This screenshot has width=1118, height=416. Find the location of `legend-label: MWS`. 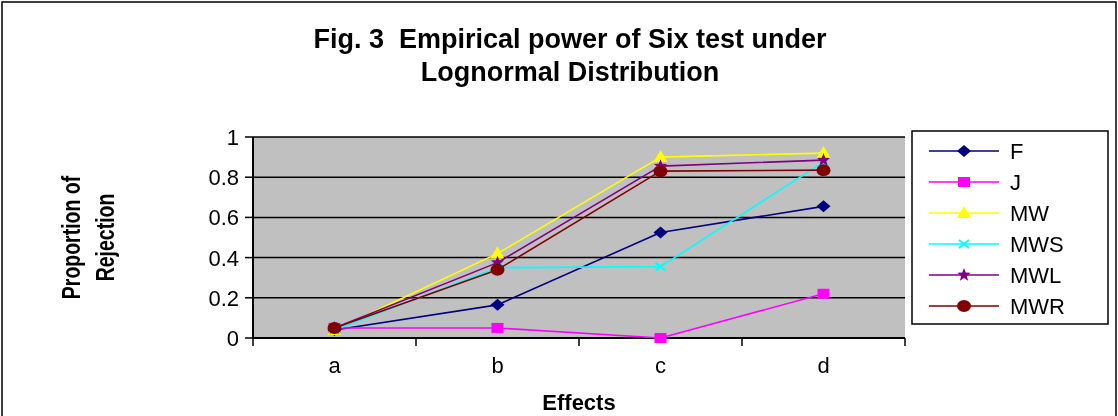

legend-label: MWS is located at coordinates (1037, 244).